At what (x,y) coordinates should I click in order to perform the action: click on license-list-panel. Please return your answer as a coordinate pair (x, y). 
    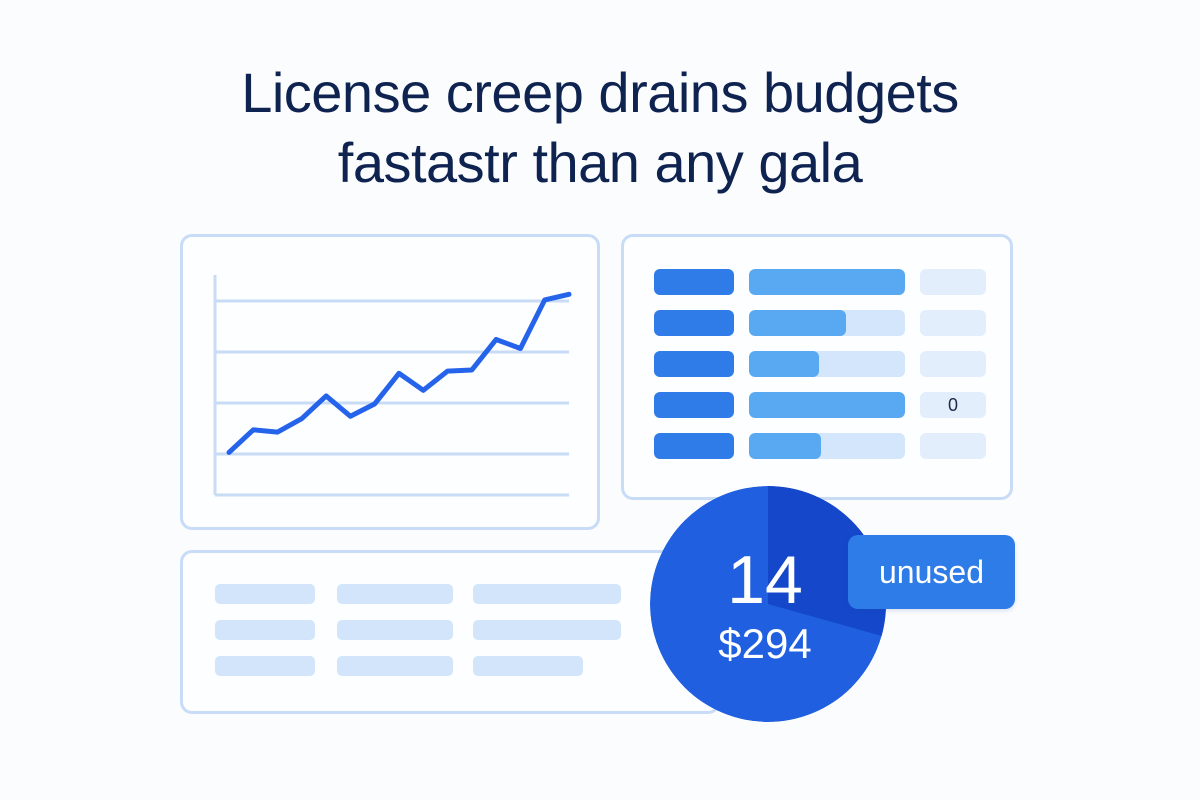
    Looking at the image, I should click on (450, 632).